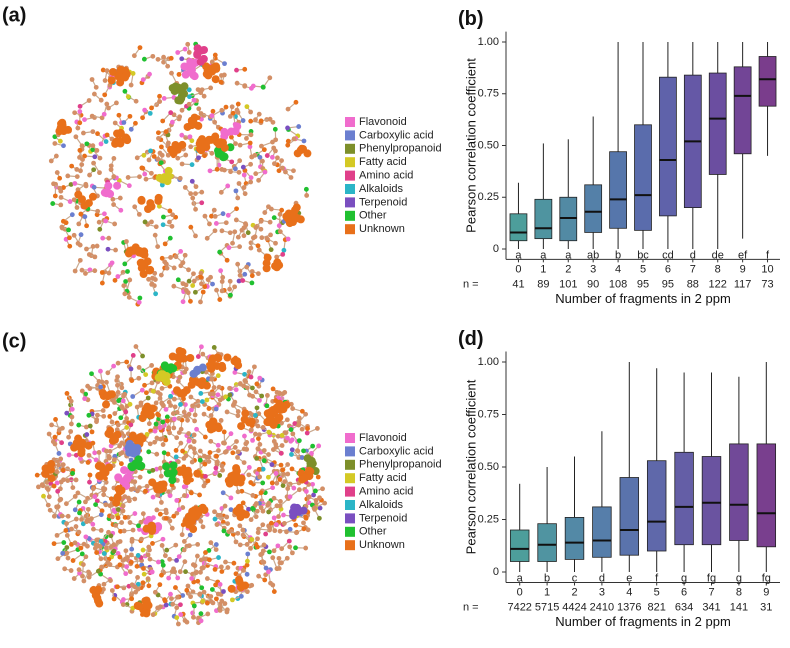 The image size is (790, 648). I want to click on y-tick-label: 1.00, so click(488, 362).